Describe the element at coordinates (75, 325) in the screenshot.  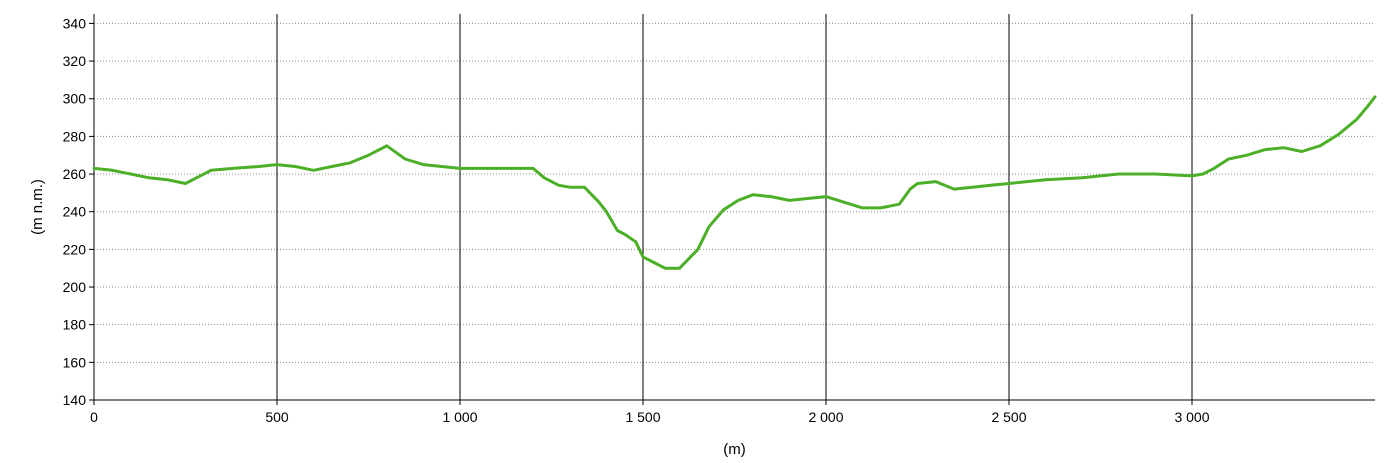
I see `y-tick-label: 180` at that location.